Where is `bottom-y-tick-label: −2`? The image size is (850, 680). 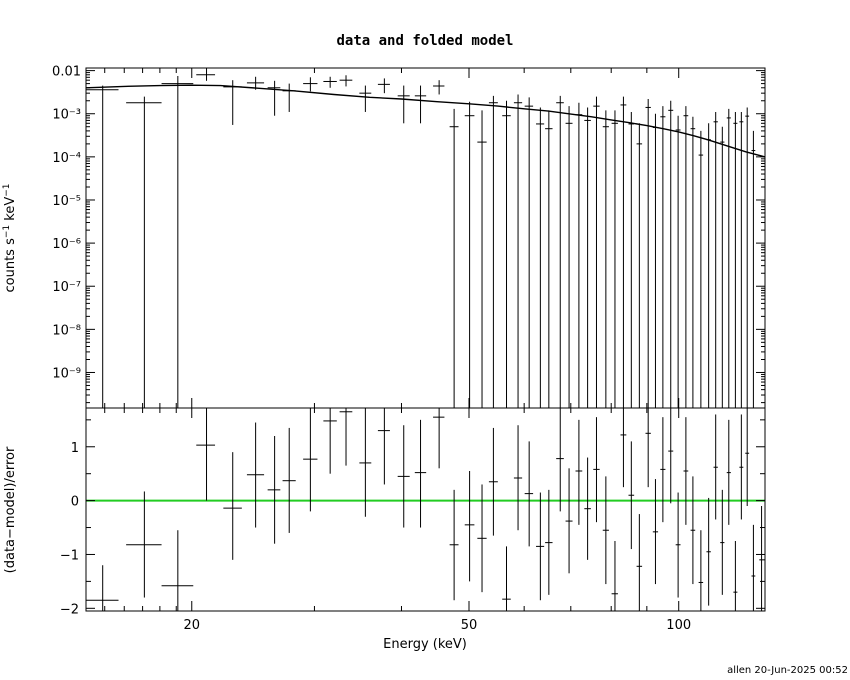 bottom-y-tick-label: −2 is located at coordinates (69, 609).